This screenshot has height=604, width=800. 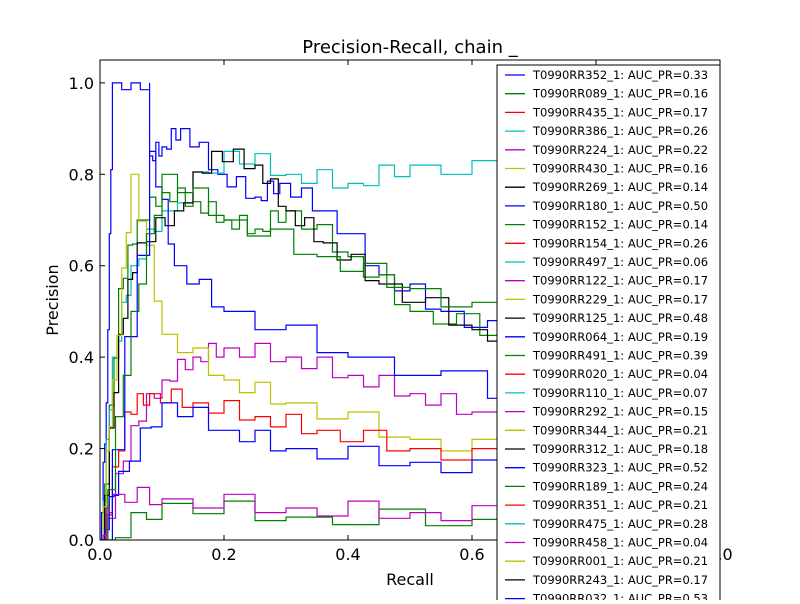 I want to click on legend-entry: T0990RR032_1: AUC_PR=0.53, so click(x=620, y=596).